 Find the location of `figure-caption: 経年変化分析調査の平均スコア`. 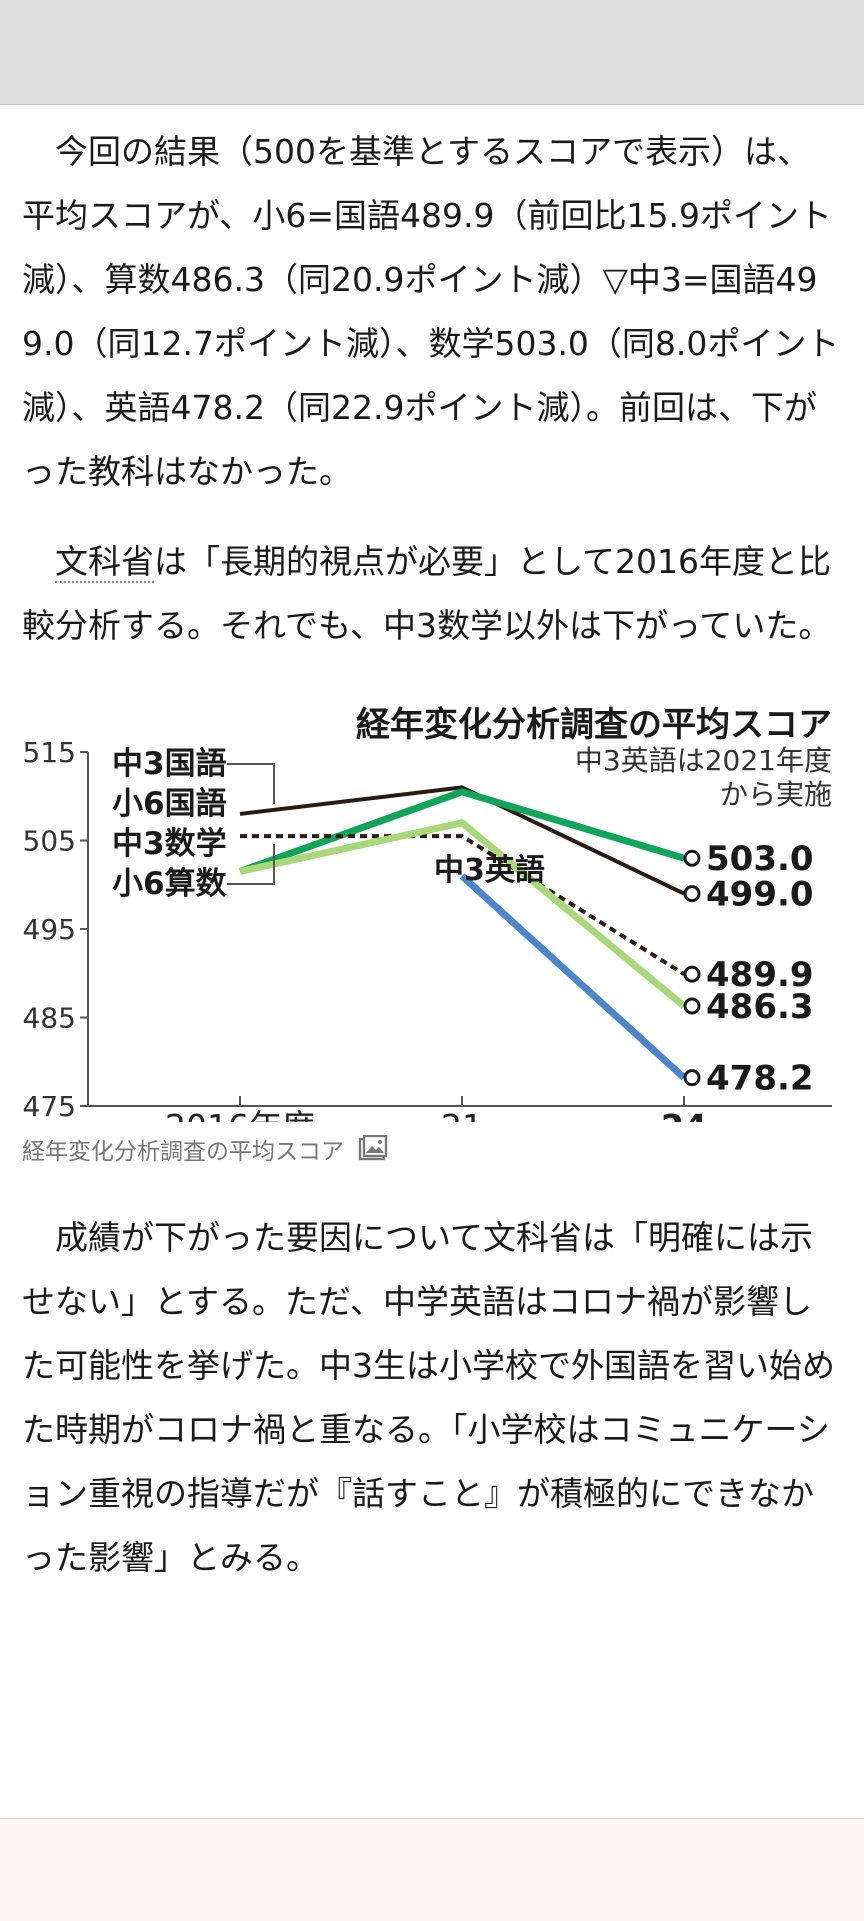

figure-caption: 経年変化分析調査の平均スコア is located at coordinates (432, 1149).